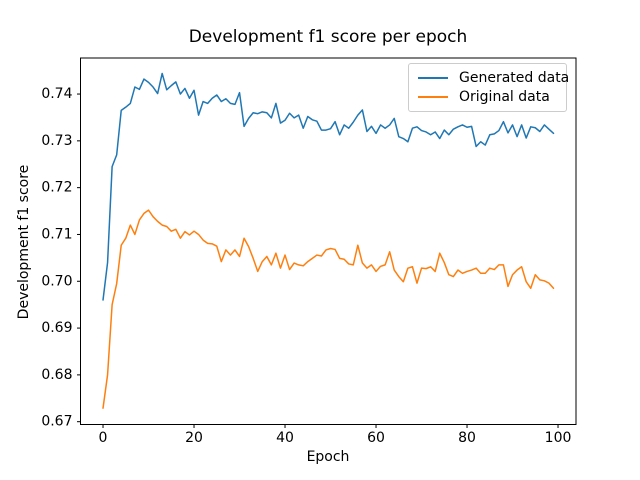 The width and height of the screenshot is (640, 480). What do you see at coordinates (56, 422) in the screenshot?
I see `y-tick-label: 0.67` at bounding box center [56, 422].